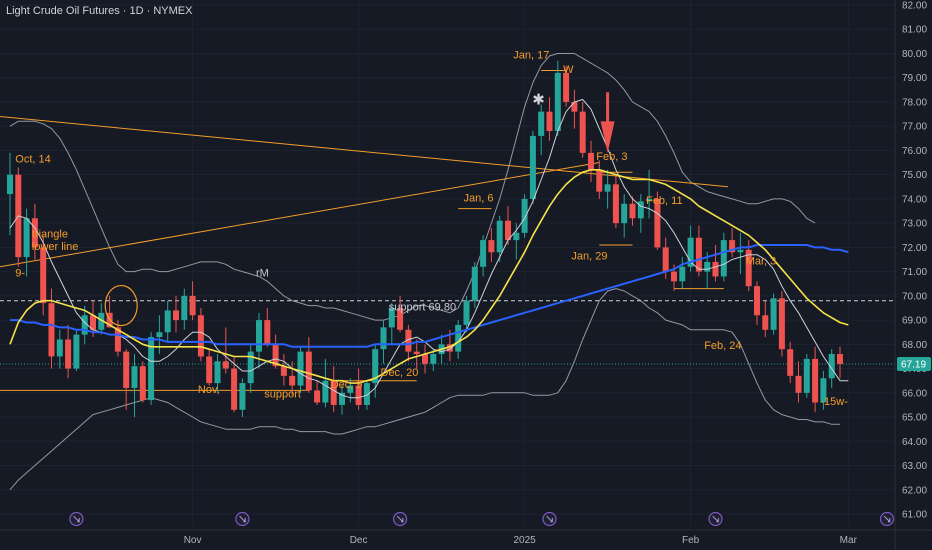 Image resolution: width=932 pixels, height=550 pixels. I want to click on annotation-label: Dec, 20, so click(400, 373).